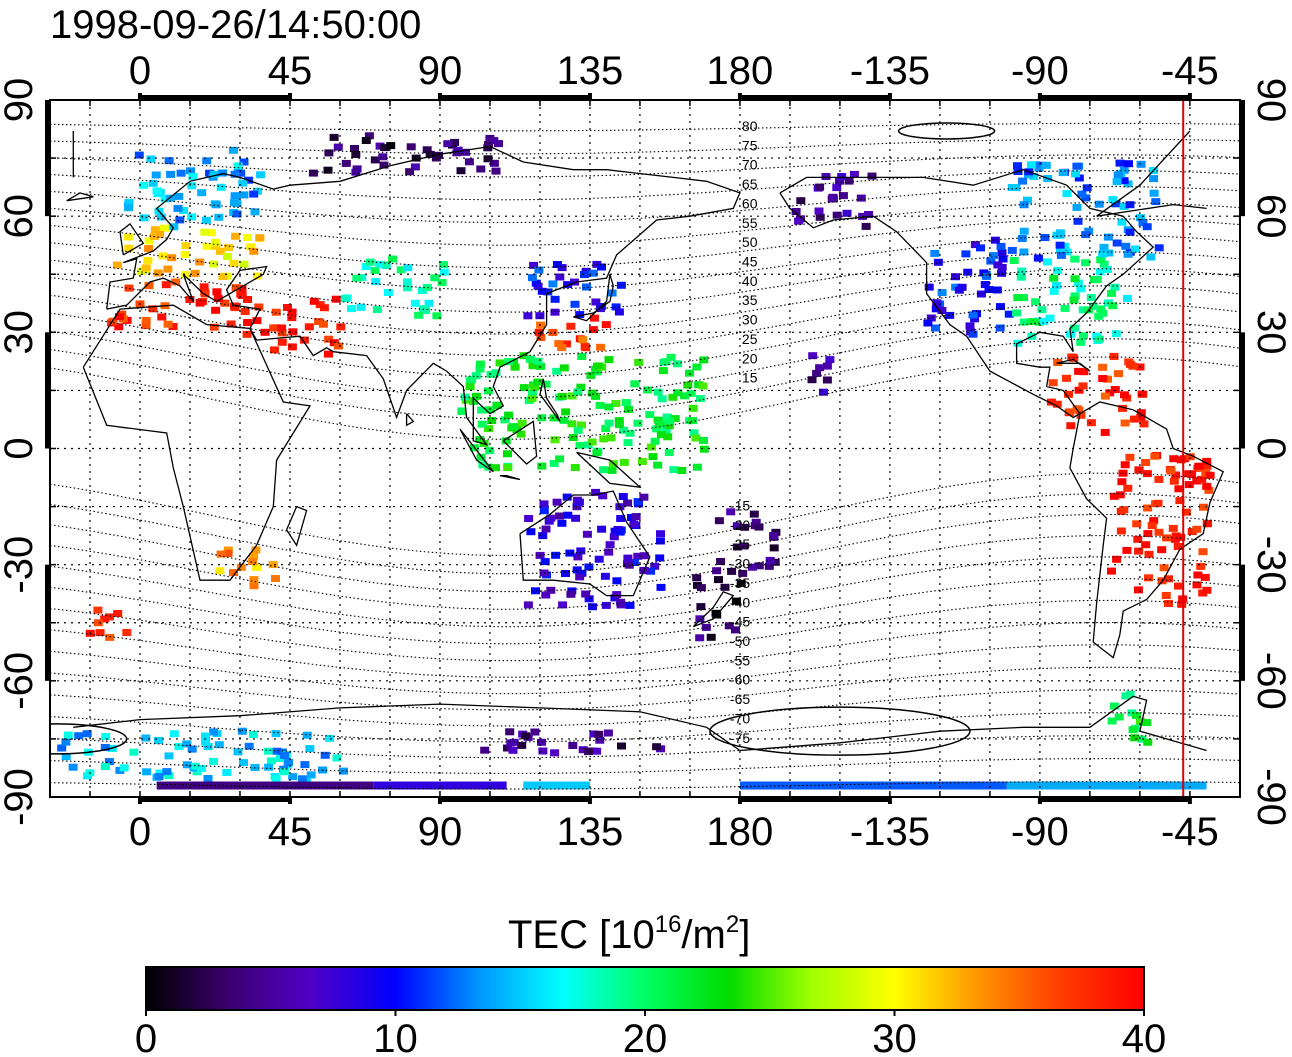 The width and height of the screenshot is (1292, 1057). What do you see at coordinates (668, 924) in the screenshot?
I see `colorbar-title-sup1: 16` at bounding box center [668, 924].